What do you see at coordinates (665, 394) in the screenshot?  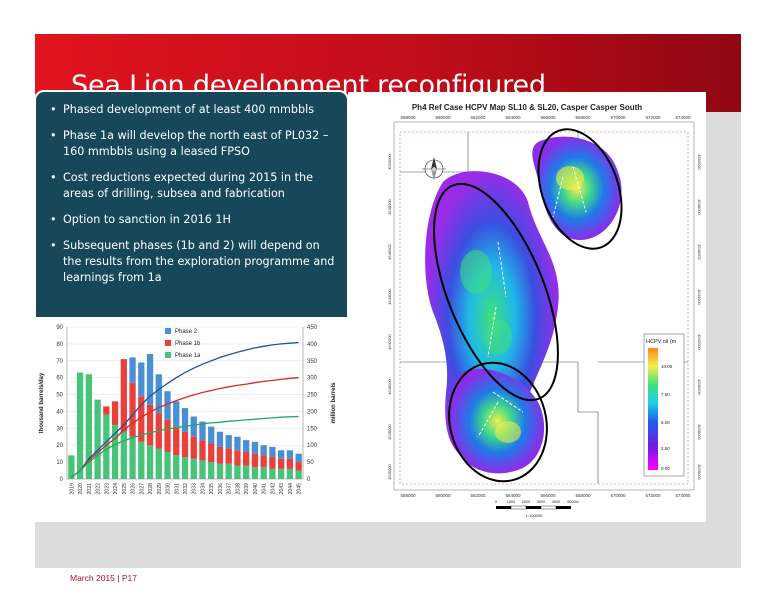 I see `legend-value: 7.50` at bounding box center [665, 394].